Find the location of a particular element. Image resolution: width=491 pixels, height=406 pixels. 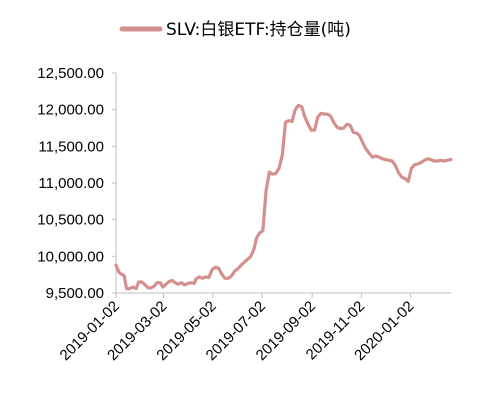

y-tick-label: 12,500.00 is located at coordinates (70, 73).